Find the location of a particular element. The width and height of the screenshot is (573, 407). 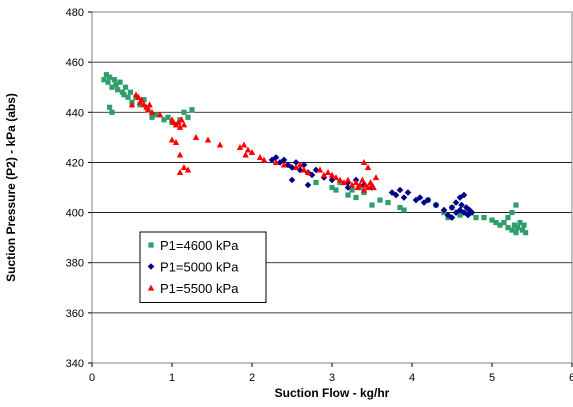

y-tick-label: 360 is located at coordinates (75, 314).